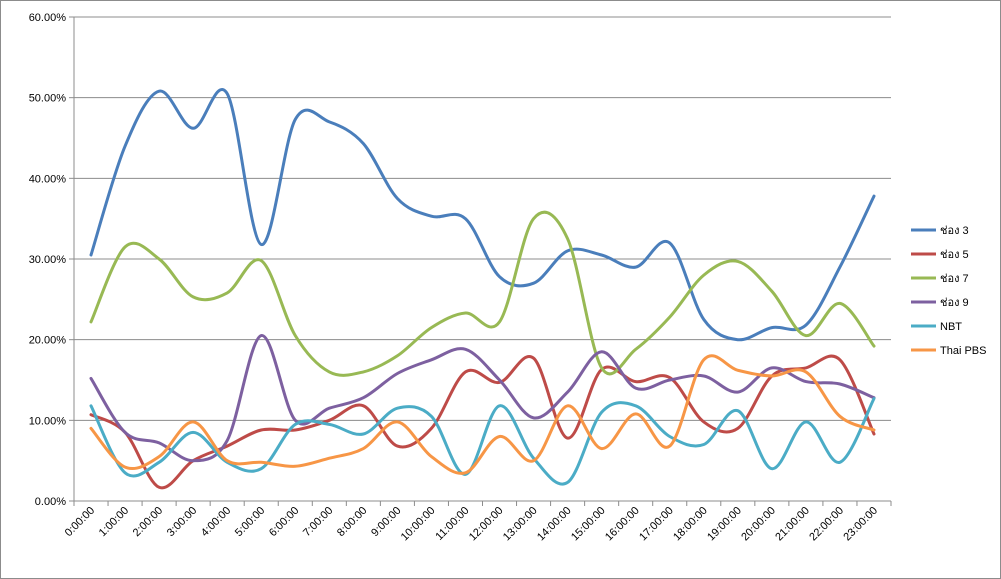 The image size is (1001, 579). What do you see at coordinates (954, 279) in the screenshot?
I see `legend-label: ช่อง 7` at bounding box center [954, 279].